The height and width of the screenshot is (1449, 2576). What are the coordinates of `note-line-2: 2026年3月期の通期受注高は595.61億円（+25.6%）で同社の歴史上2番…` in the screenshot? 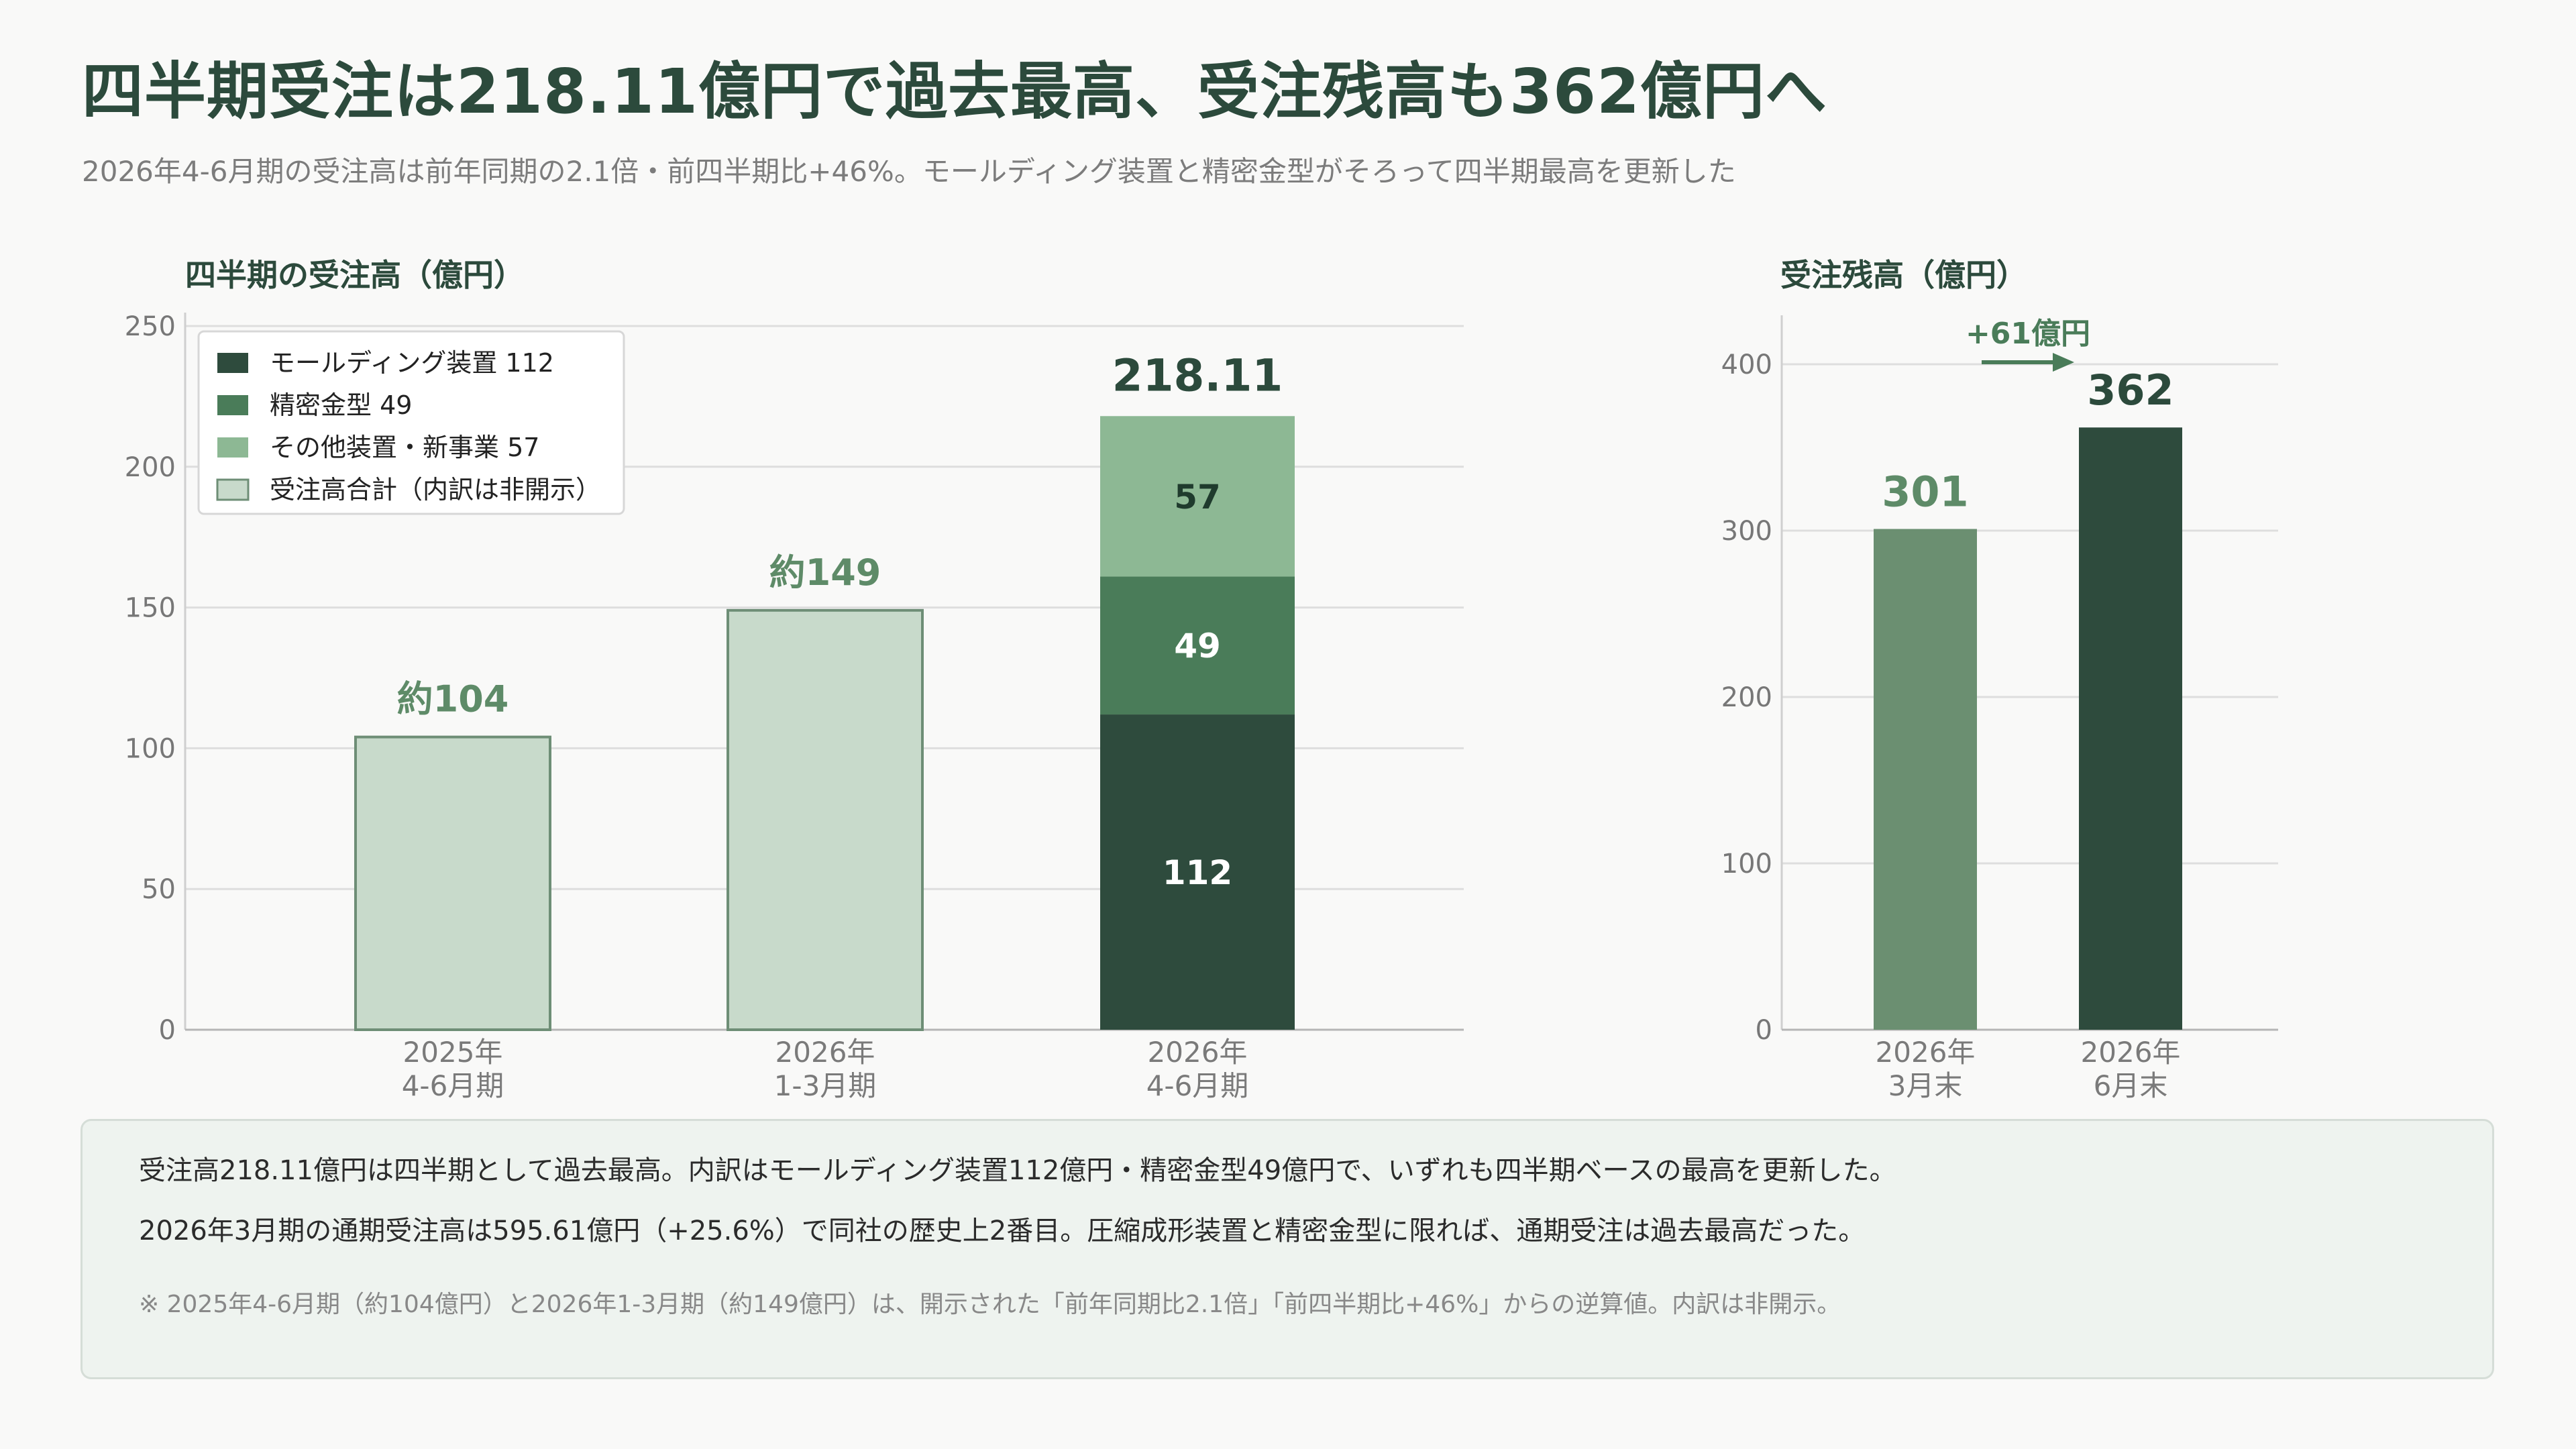 It's located at (1002, 1231).